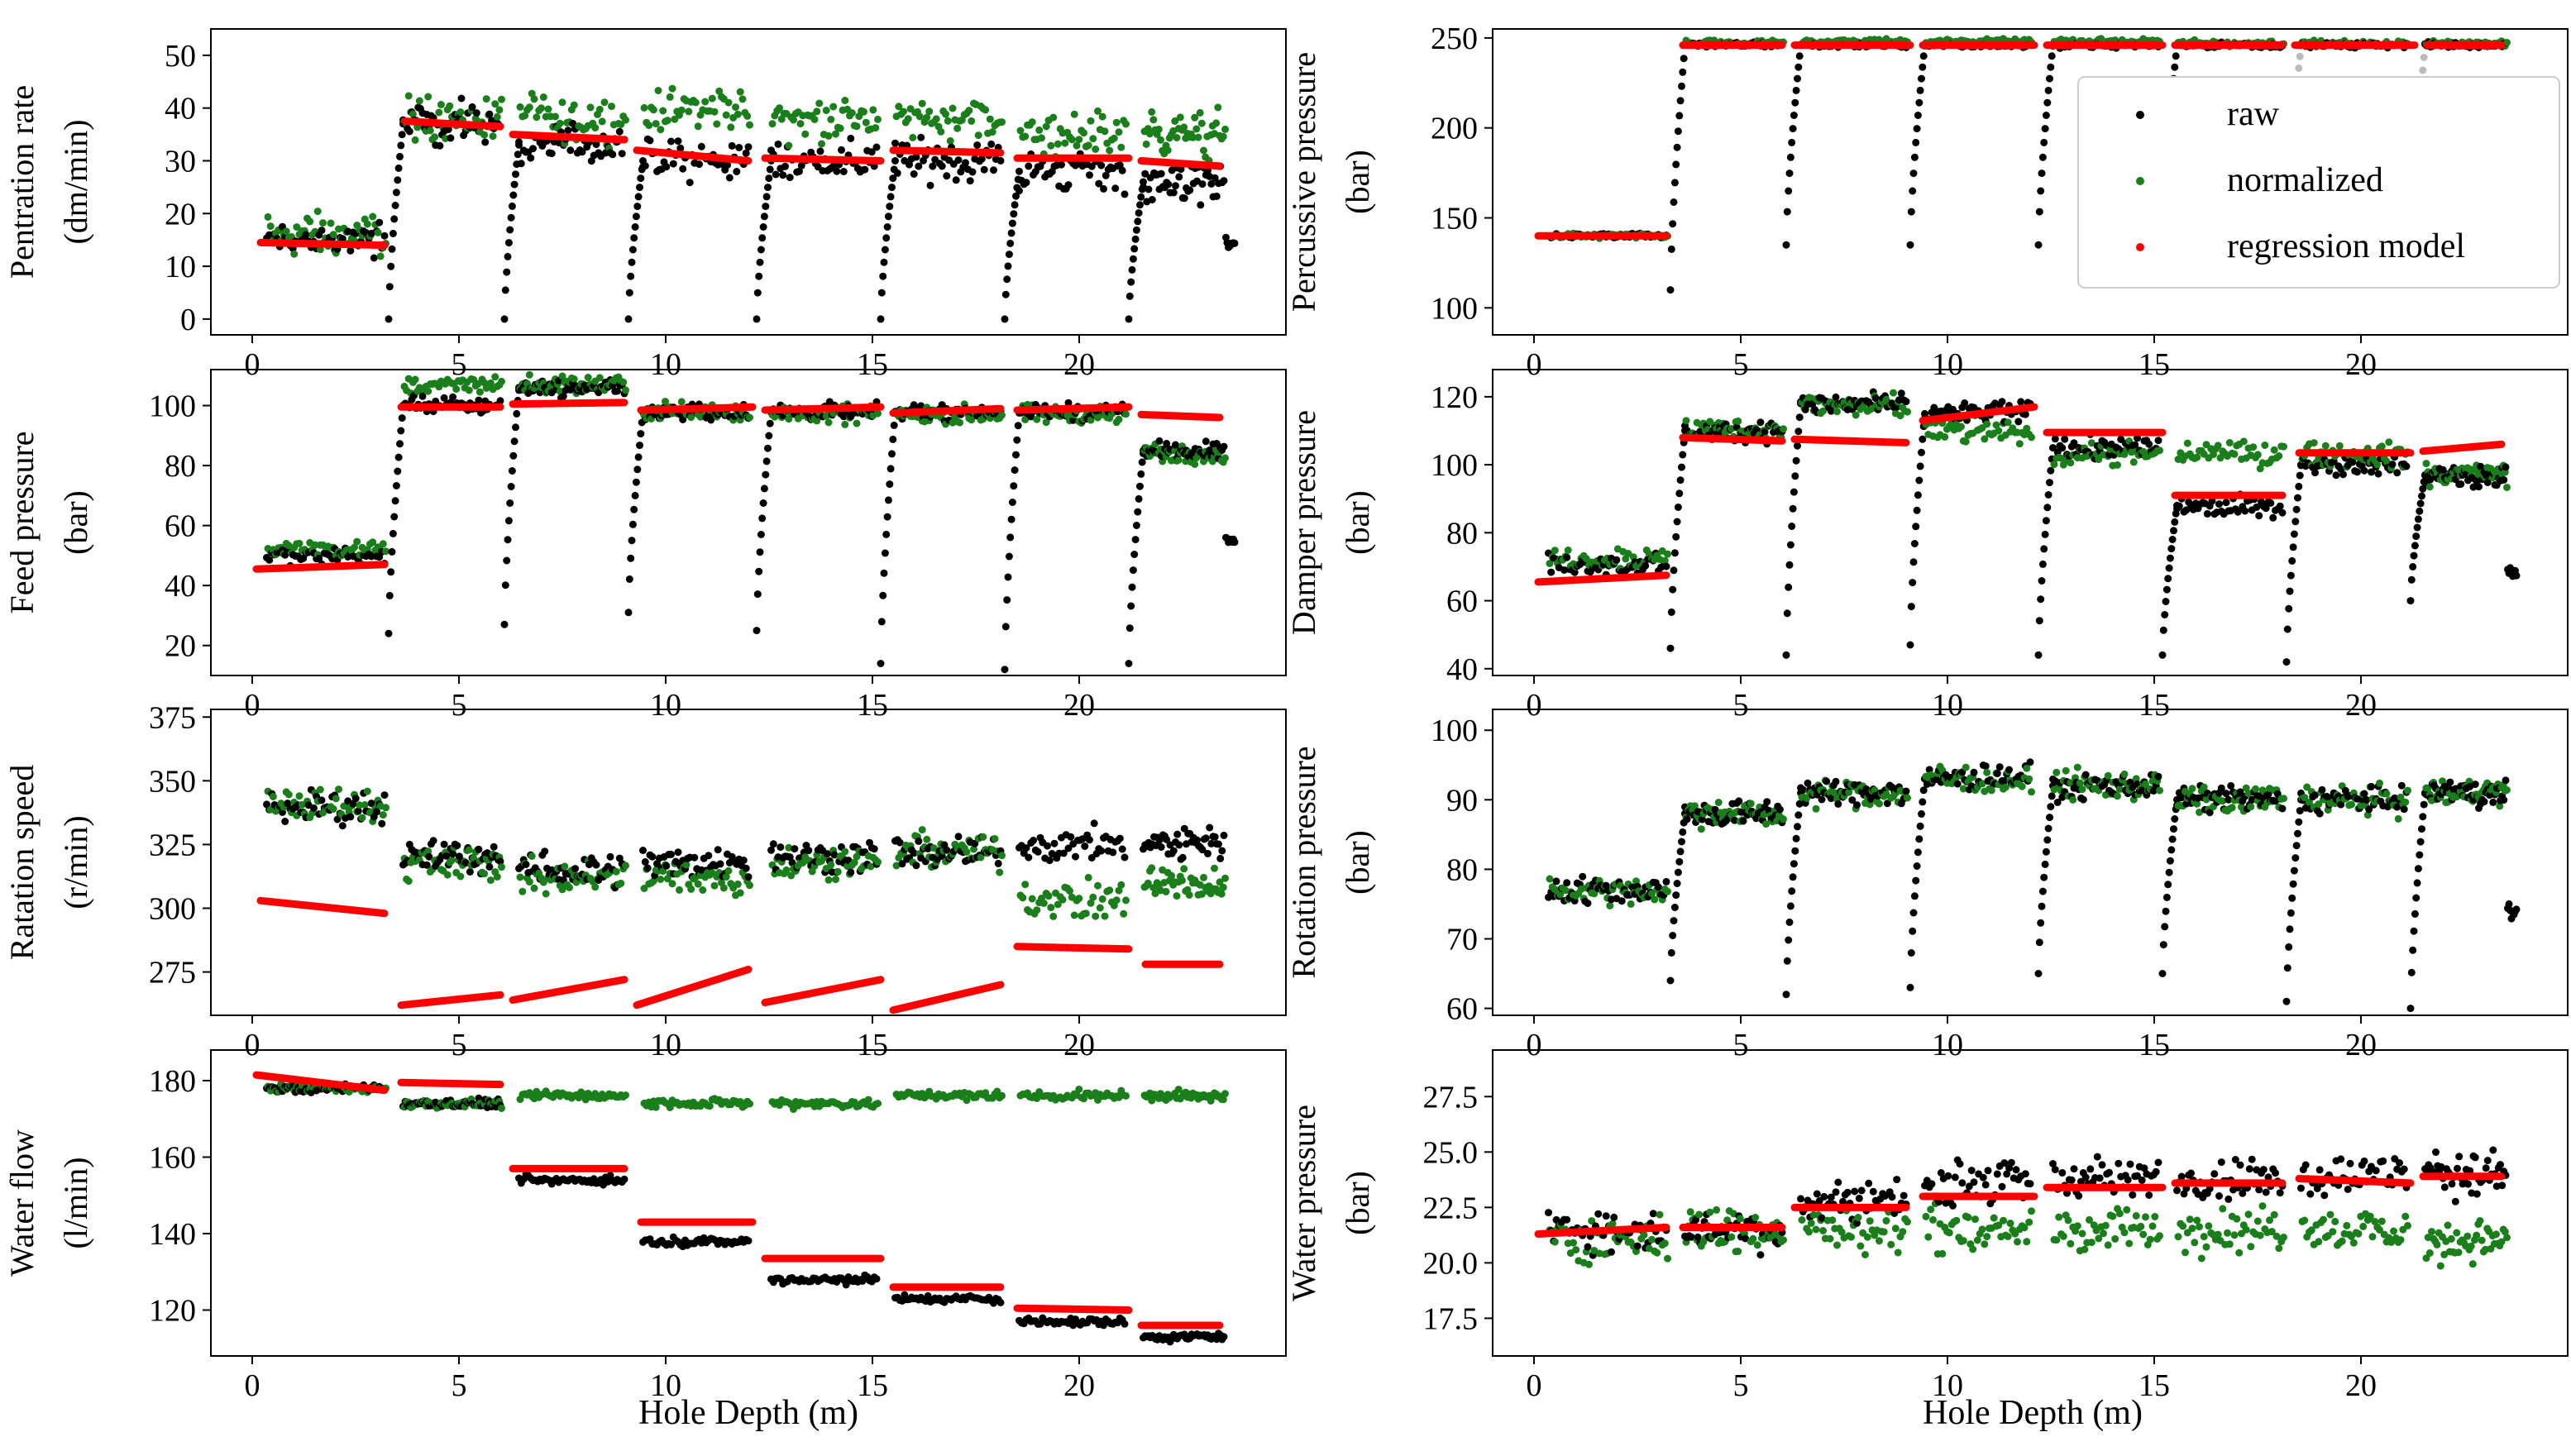  What do you see at coordinates (188, 320) in the screenshot?
I see `y-tick-label: 0` at bounding box center [188, 320].